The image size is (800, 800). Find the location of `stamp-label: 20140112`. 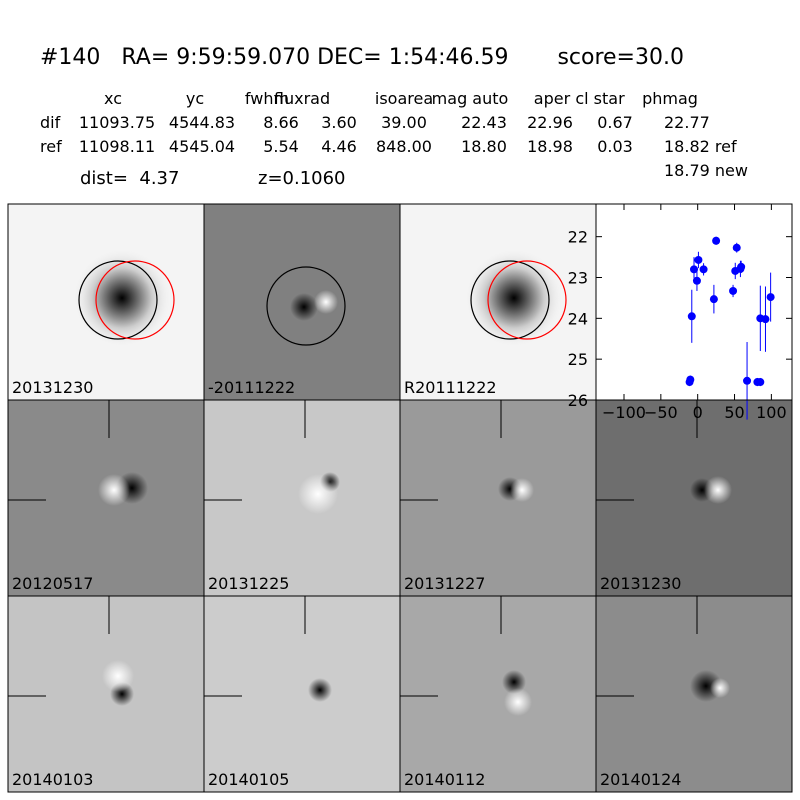

stamp-label: 20140112 is located at coordinates (444, 779).